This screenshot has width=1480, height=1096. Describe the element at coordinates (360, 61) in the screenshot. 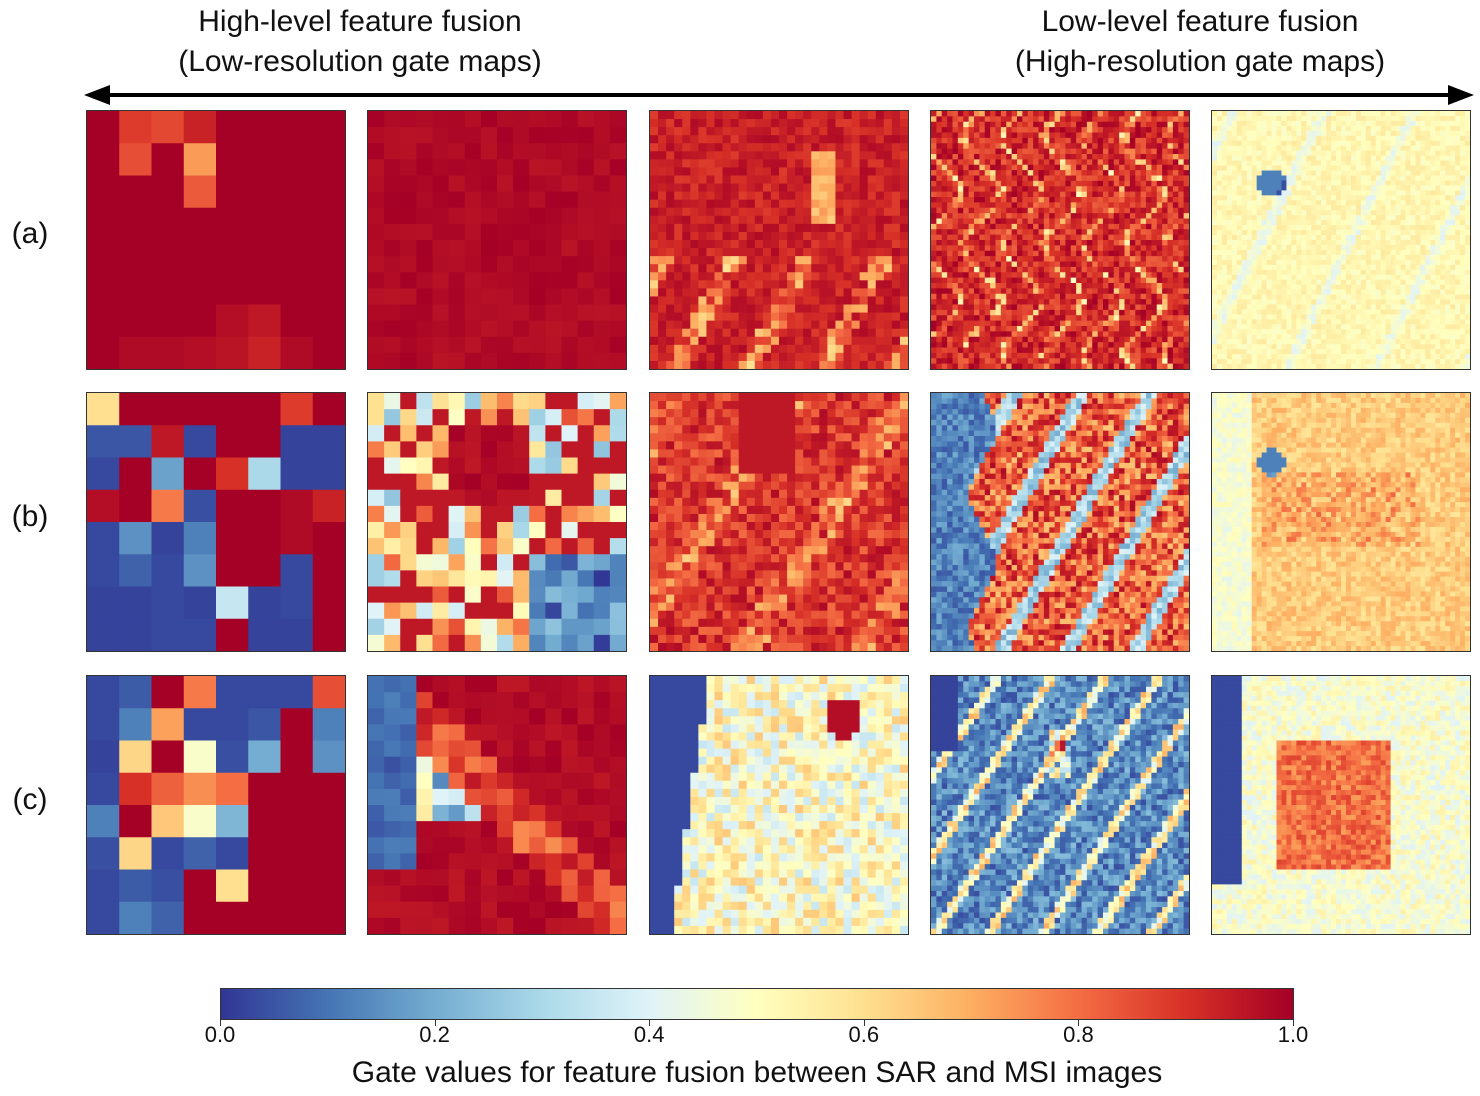

I see `header-high-level-subtitle: (Low-resolution gate maps)` at that location.